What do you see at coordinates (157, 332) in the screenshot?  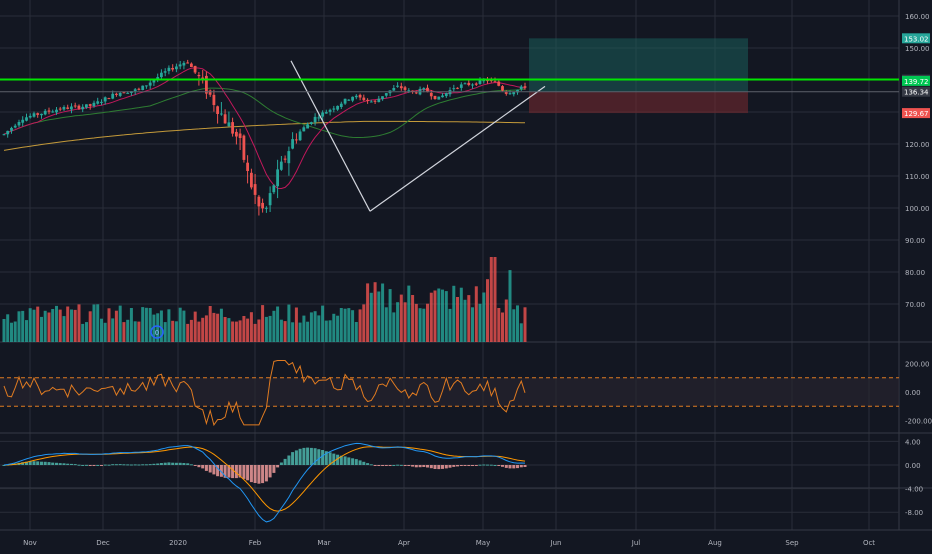 I see `event-marker-icon` at bounding box center [157, 332].